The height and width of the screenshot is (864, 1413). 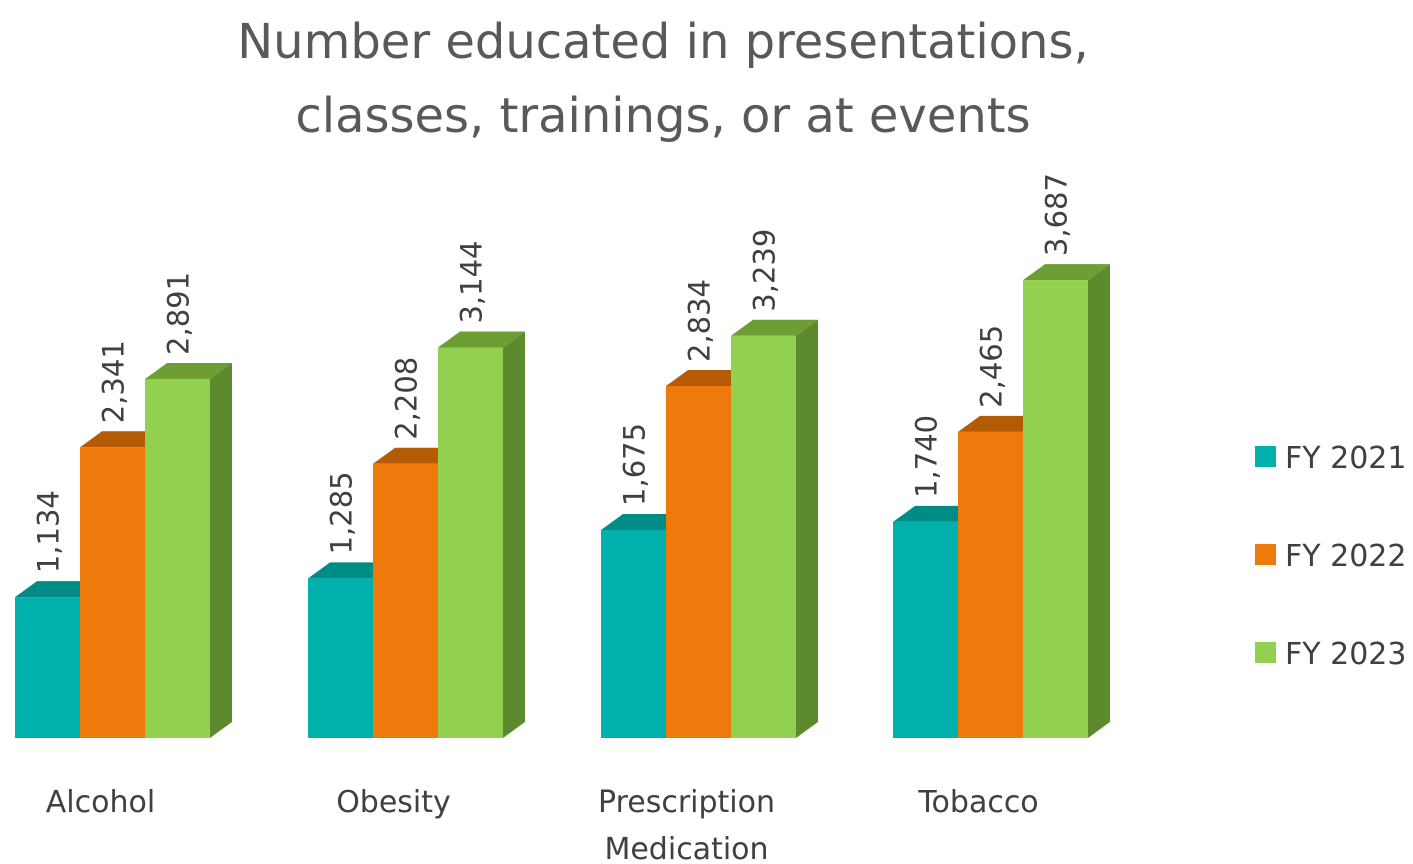 What do you see at coordinates (342, 512) in the screenshot?
I see `data-label: 1,285` at bounding box center [342, 512].